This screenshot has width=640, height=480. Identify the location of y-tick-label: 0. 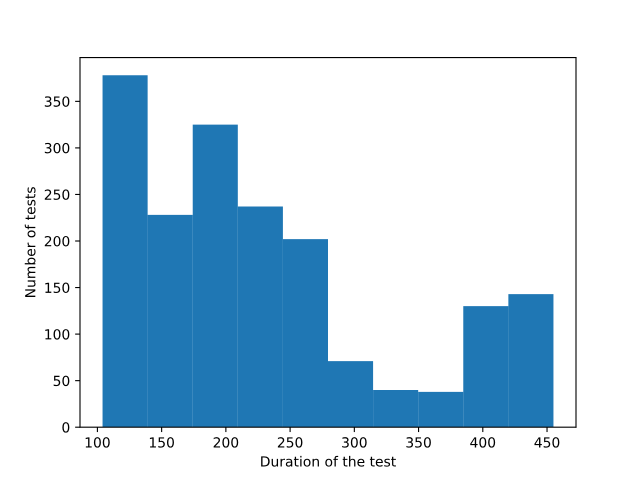
(66, 427).